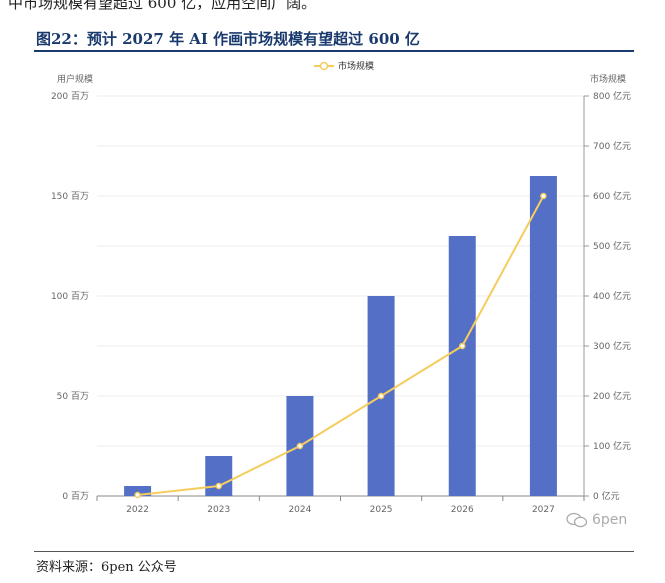 This screenshot has height=583, width=665. Describe the element at coordinates (612, 196) in the screenshot. I see `y-right-tick-label: 600 亿元` at that location.